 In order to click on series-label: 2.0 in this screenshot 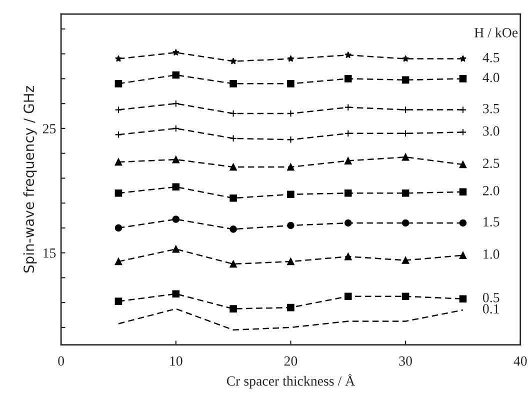, I will do `click(491, 191)`.